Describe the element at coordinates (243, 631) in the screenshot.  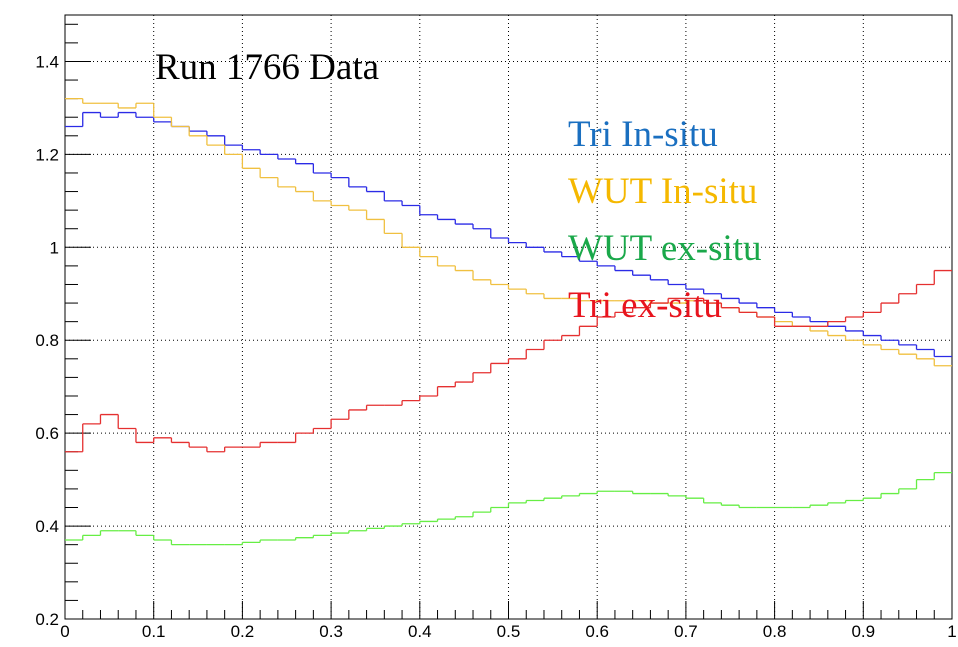
I see `x-tick-label: 0.2` at that location.